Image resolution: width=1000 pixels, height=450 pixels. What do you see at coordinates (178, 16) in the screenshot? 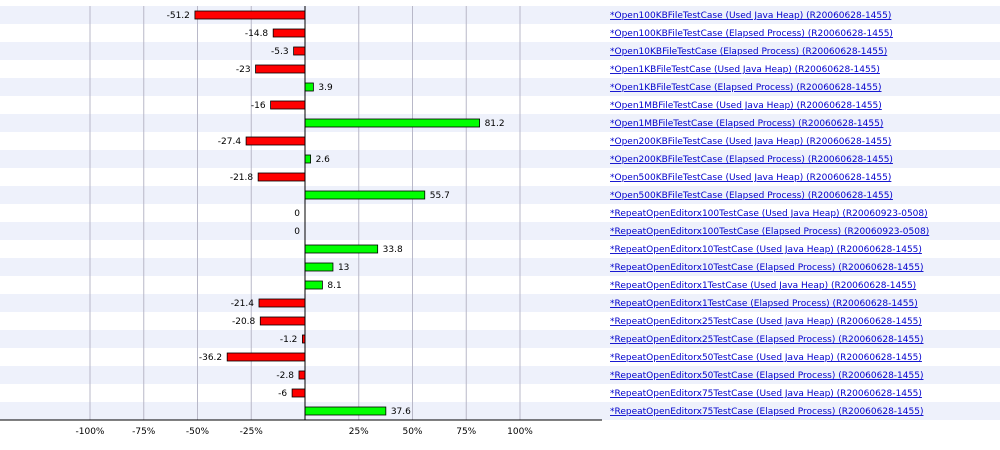
I see `value-label: -51.2` at bounding box center [178, 16].